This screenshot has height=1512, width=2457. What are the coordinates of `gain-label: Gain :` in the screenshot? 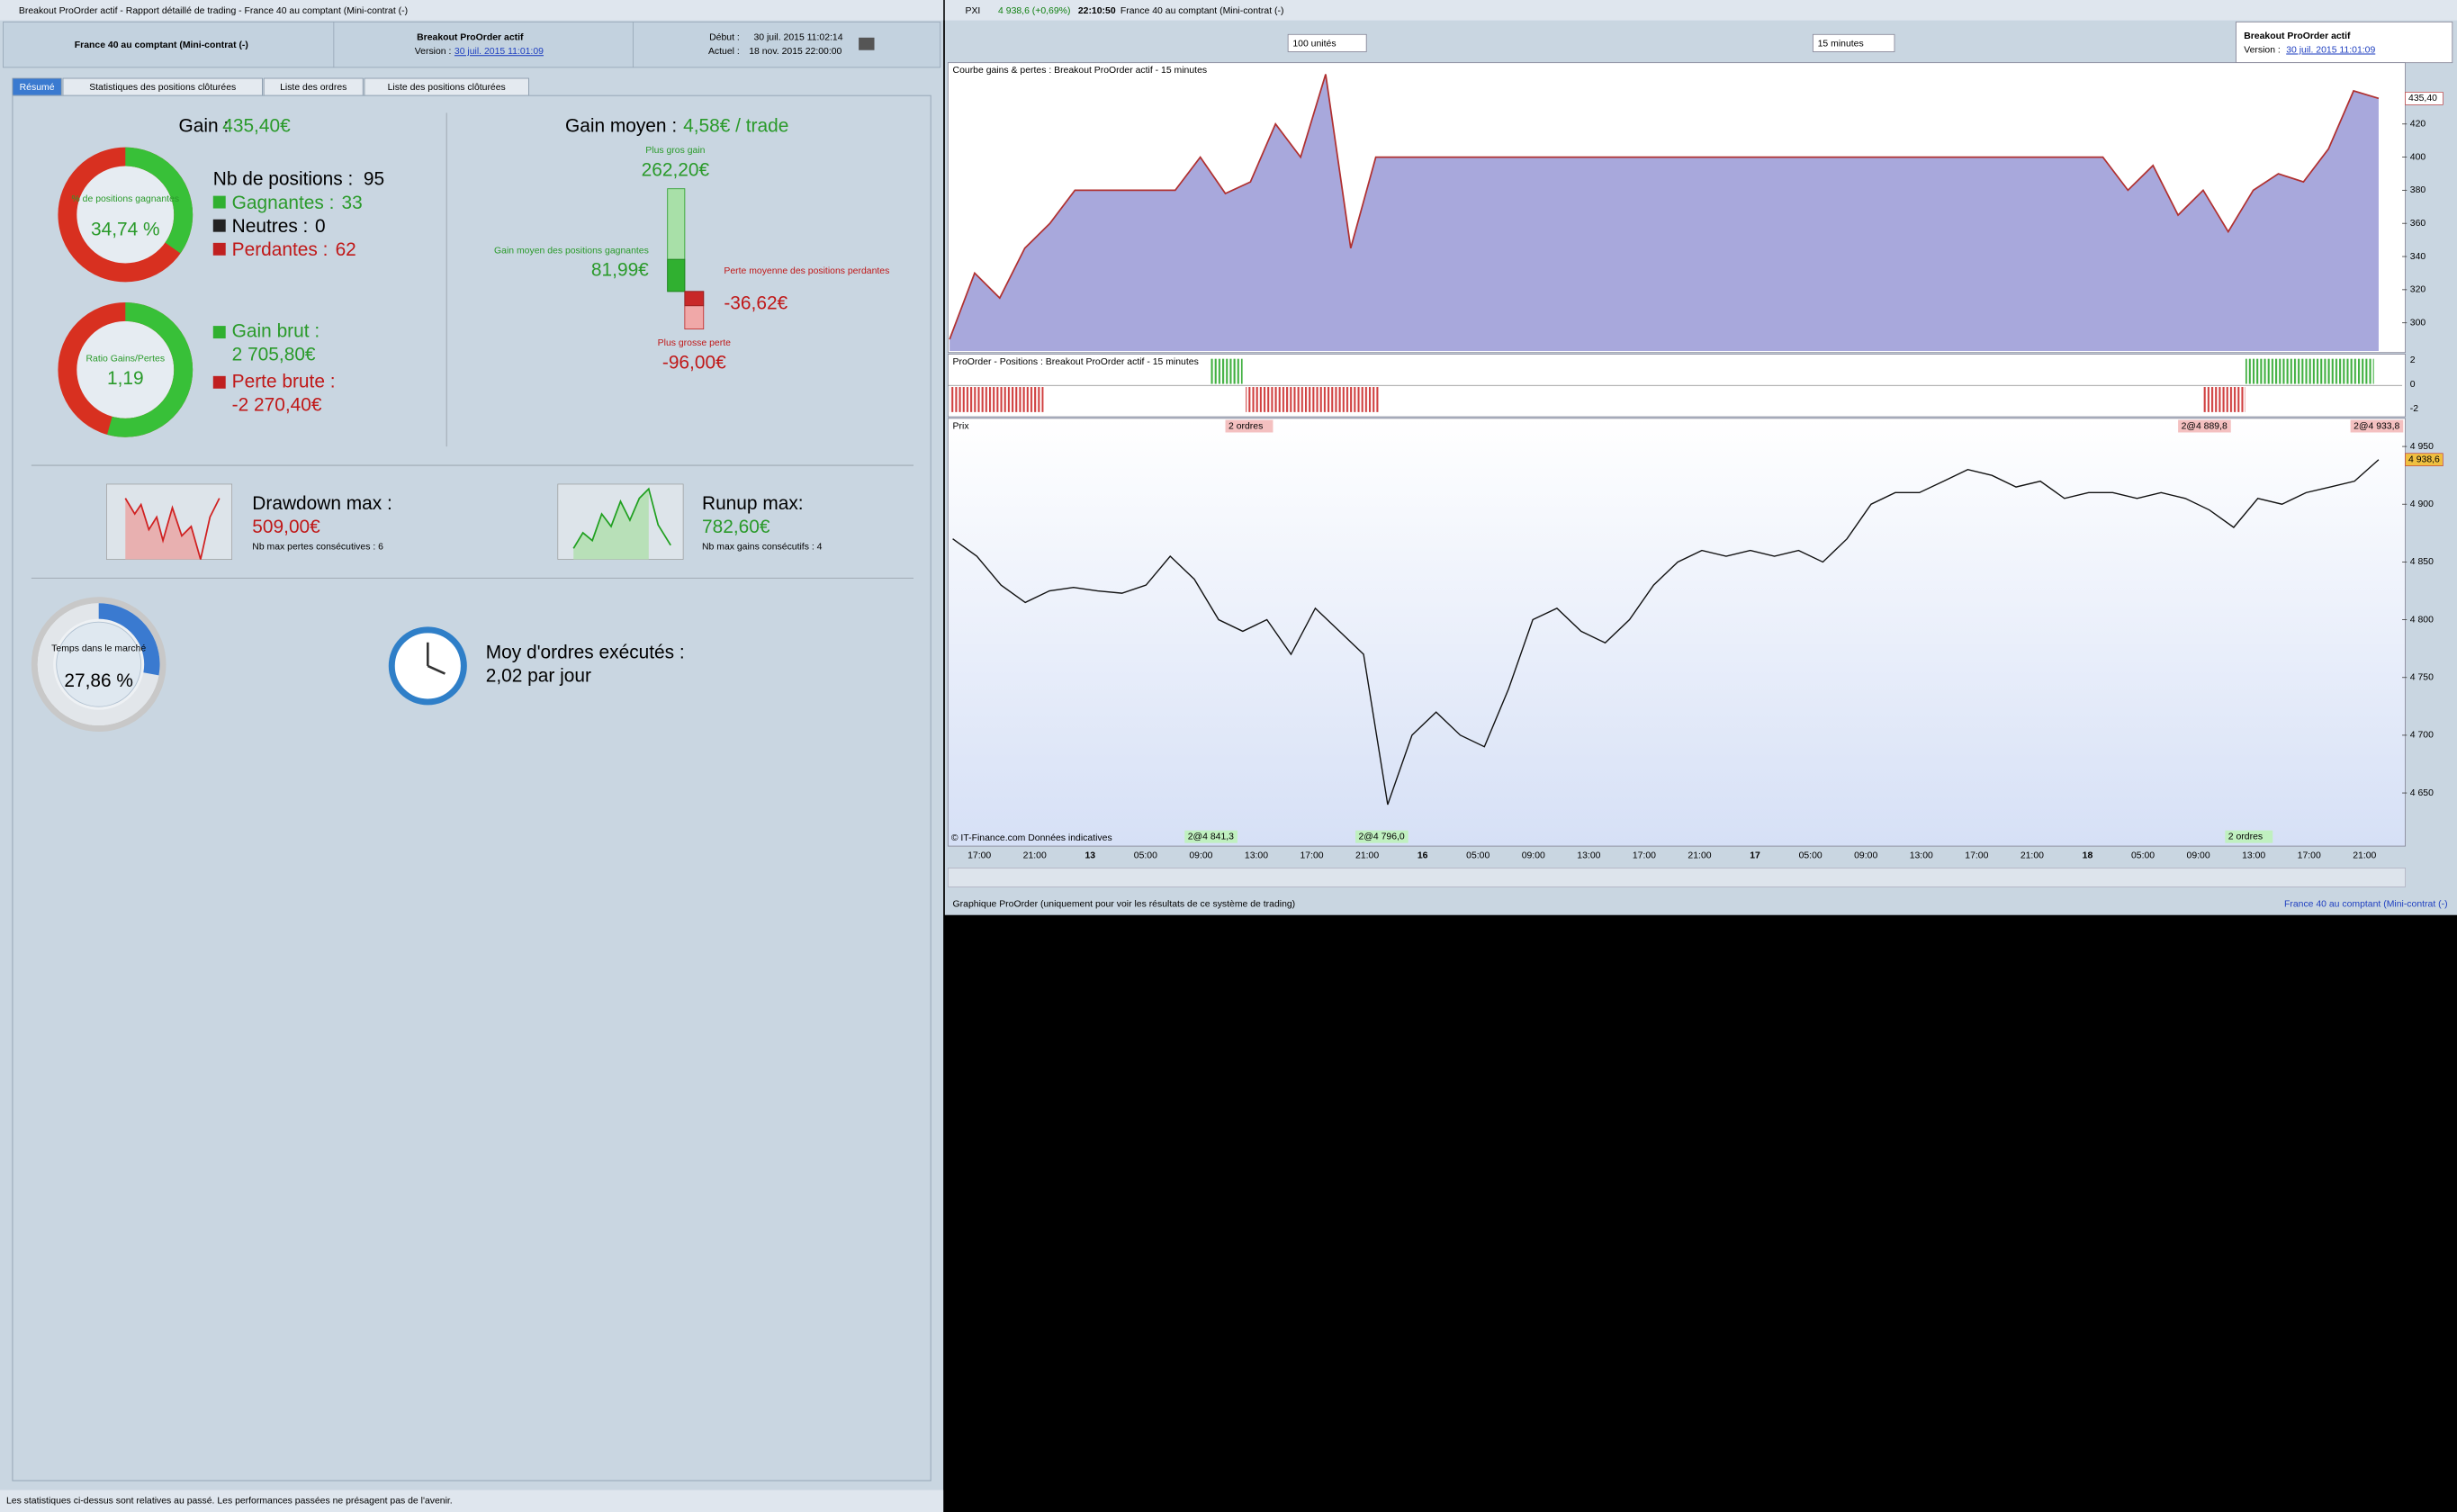 It's located at (203, 127).